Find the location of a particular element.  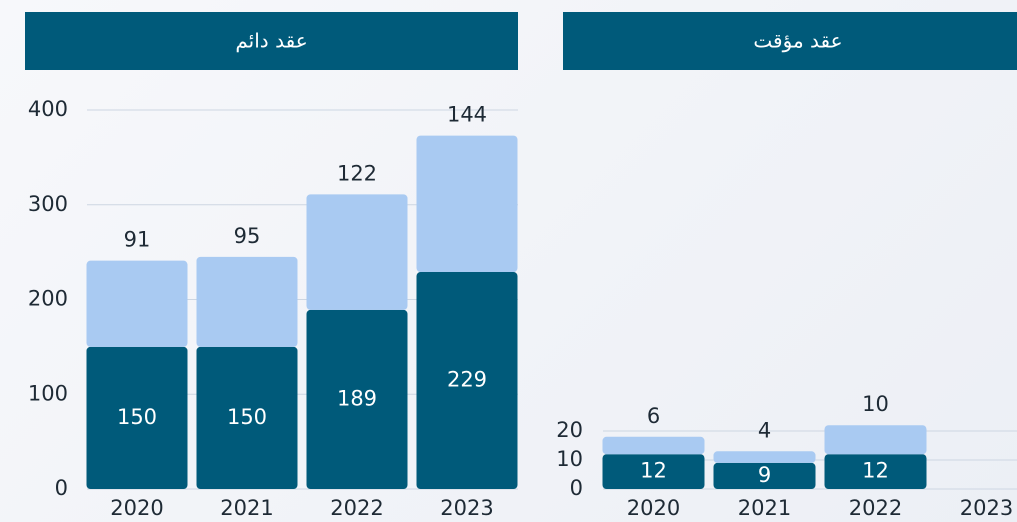

value-label: 9 is located at coordinates (764, 475).